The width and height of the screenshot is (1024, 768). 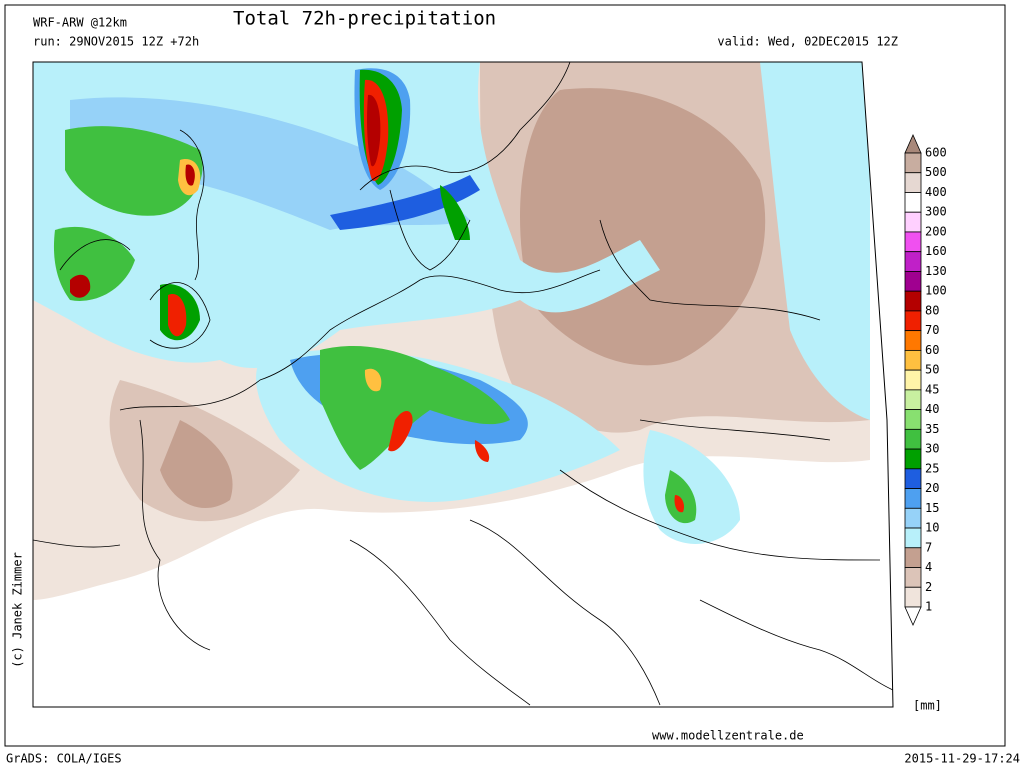 What do you see at coordinates (932, 528) in the screenshot?
I see `legend-label: 10` at bounding box center [932, 528].